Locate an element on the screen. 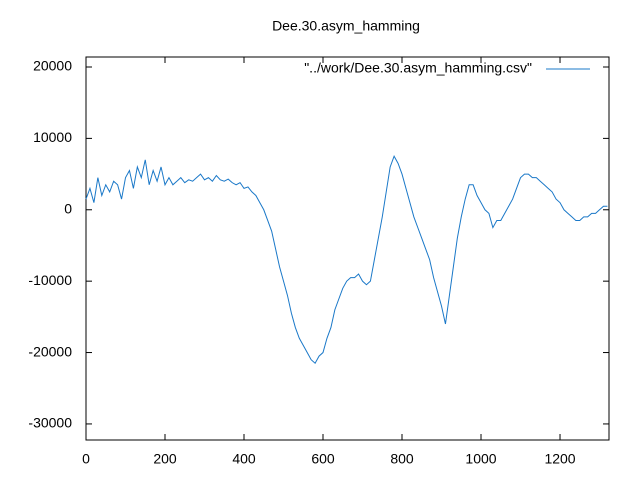  y-tick-label: 20000 is located at coordinates (52, 66).